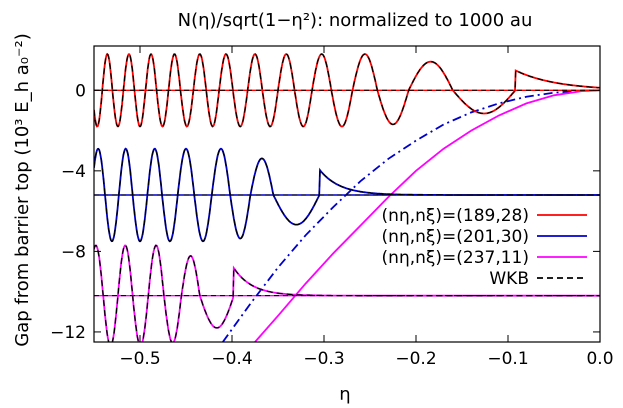 The height and width of the screenshot is (408, 623). Describe the element at coordinates (323, 359) in the screenshot. I see `x-tick-label: −0.3` at that location.